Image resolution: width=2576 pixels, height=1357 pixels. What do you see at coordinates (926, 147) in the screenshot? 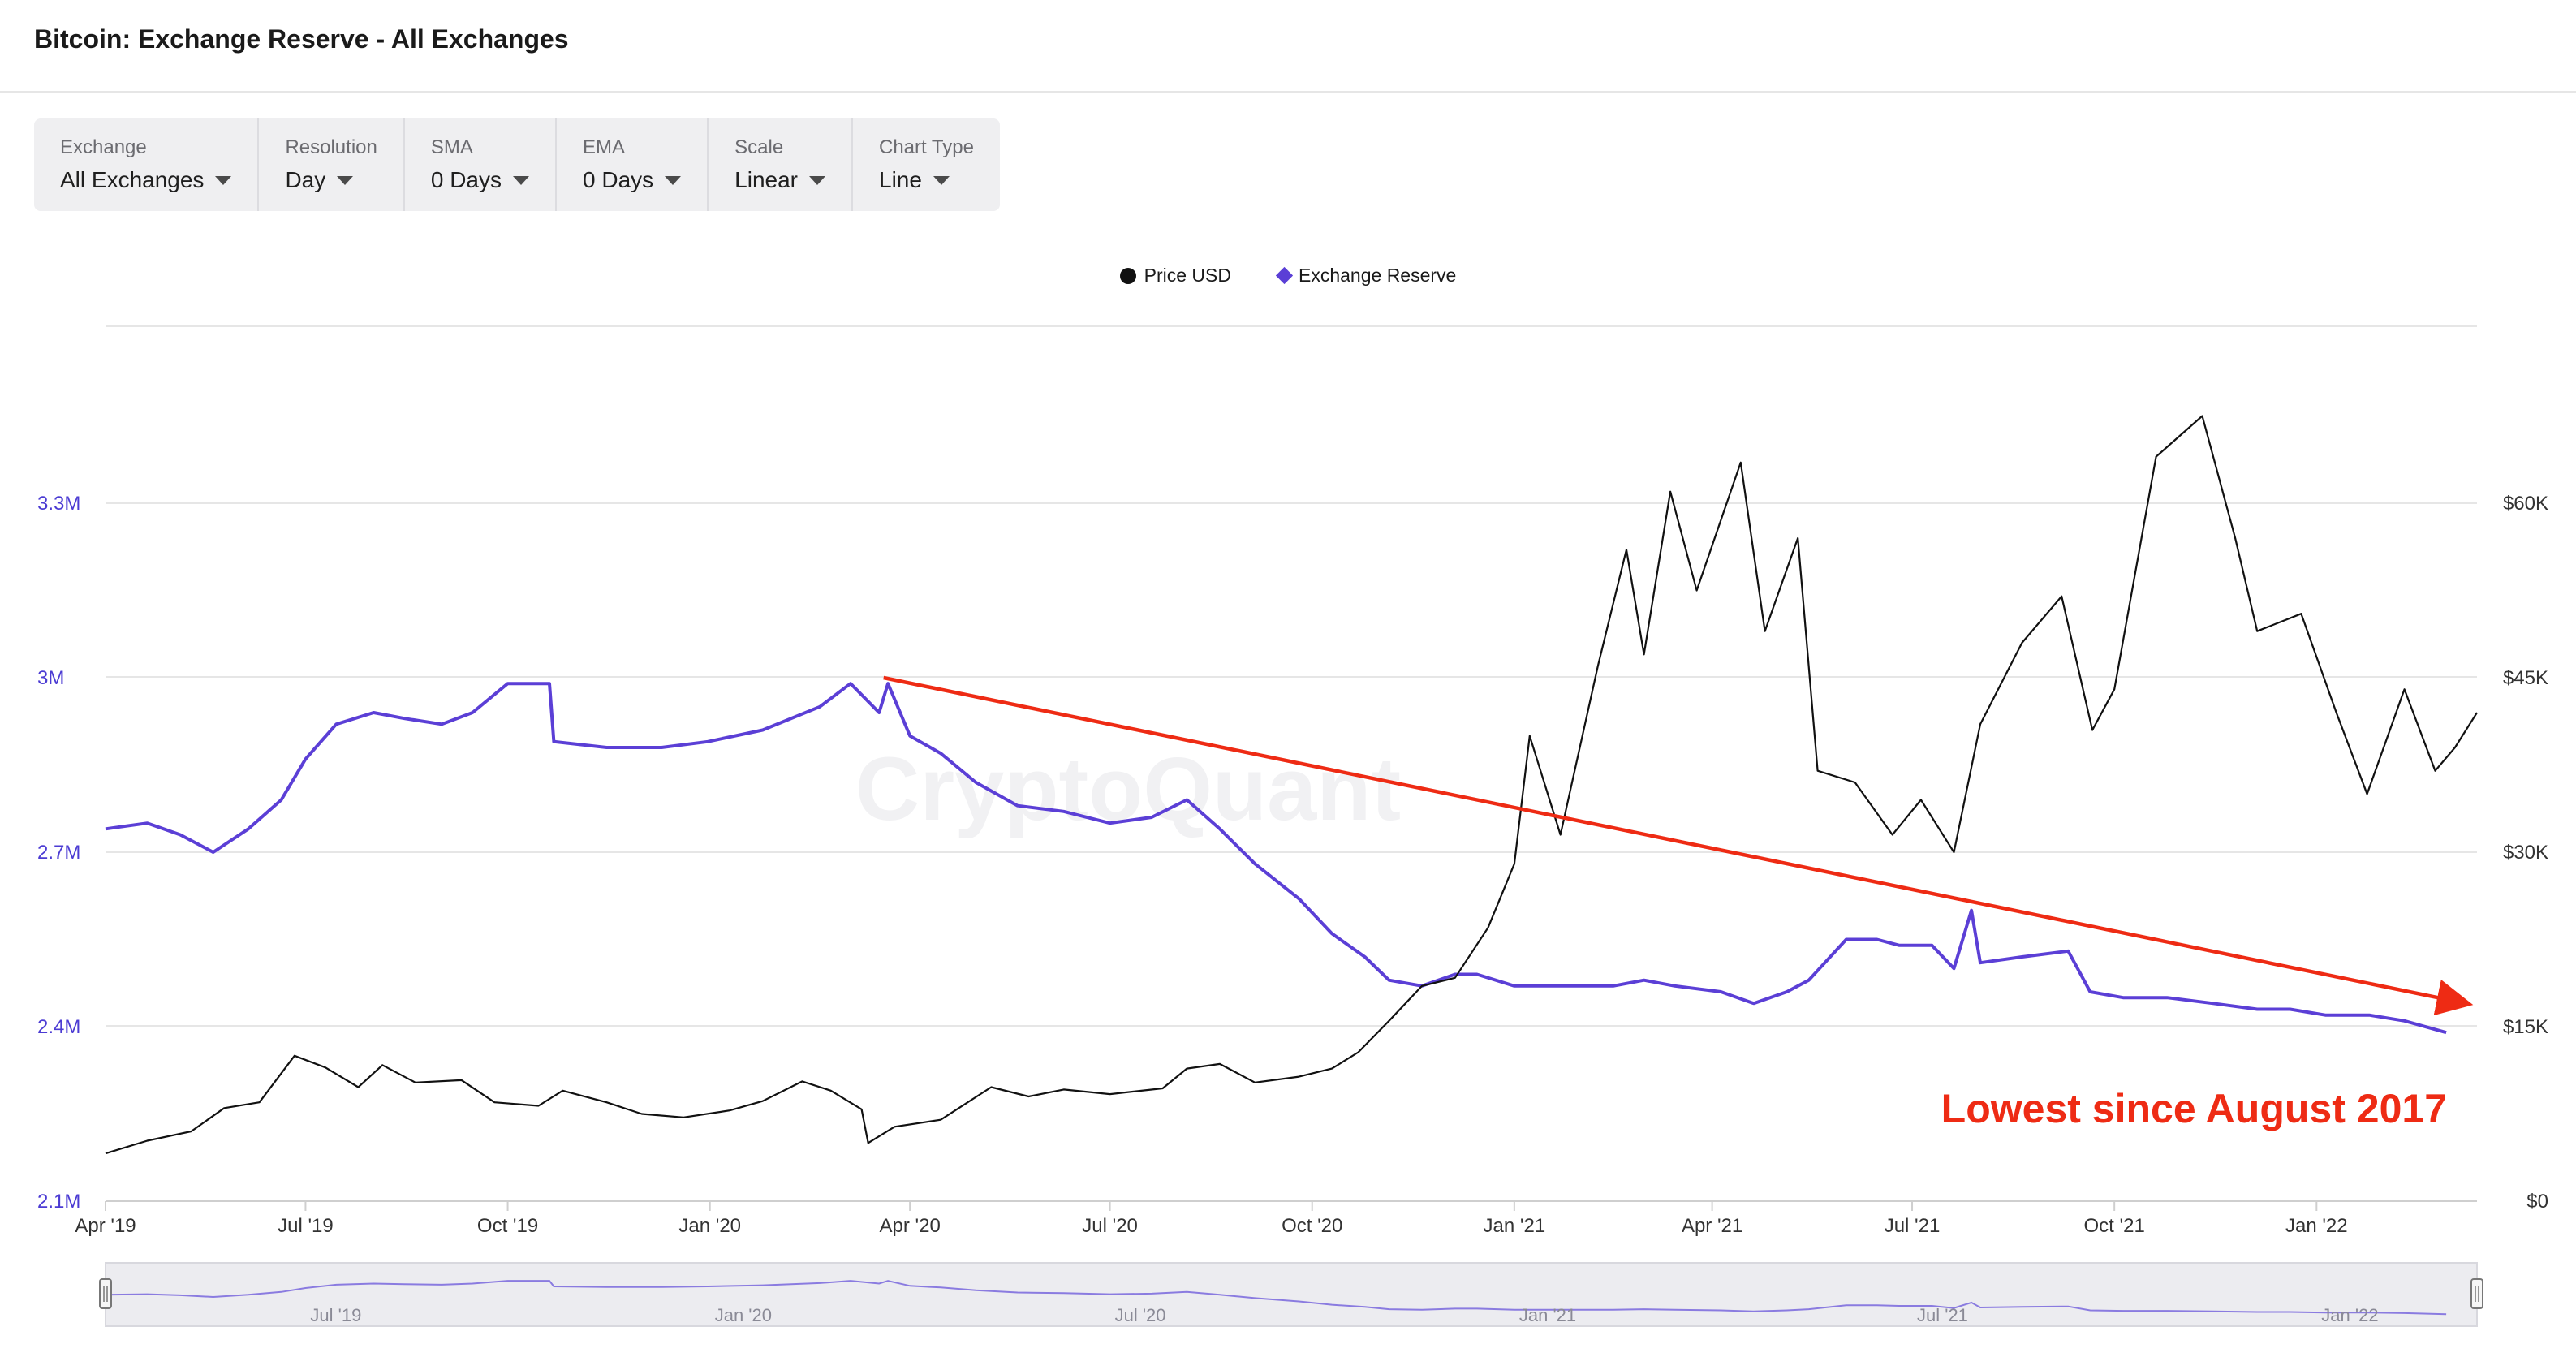
I see `chart-type-label: Chart Type` at bounding box center [926, 147].